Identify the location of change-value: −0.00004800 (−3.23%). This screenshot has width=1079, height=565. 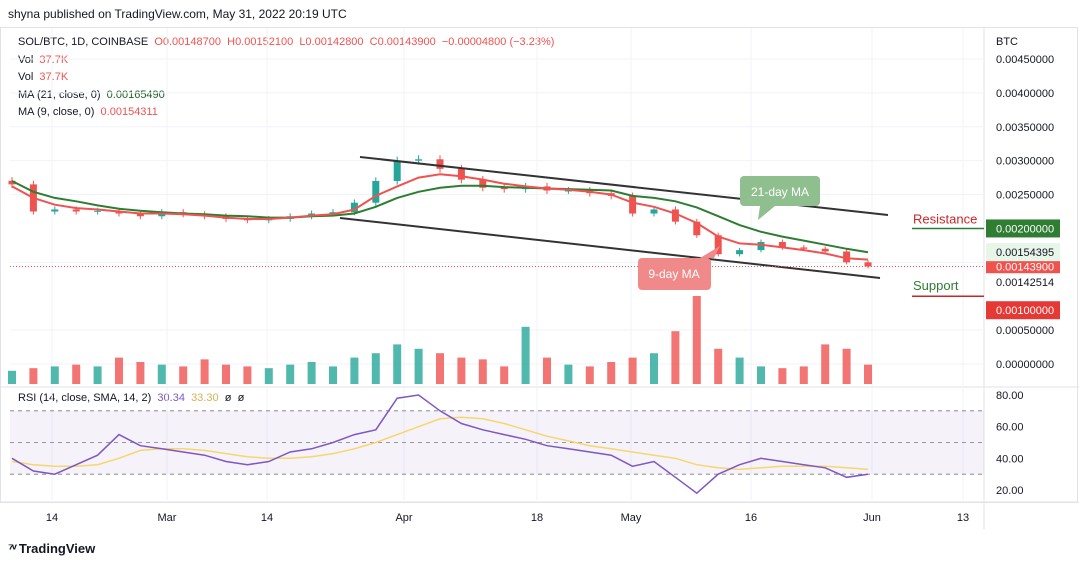
(498, 42).